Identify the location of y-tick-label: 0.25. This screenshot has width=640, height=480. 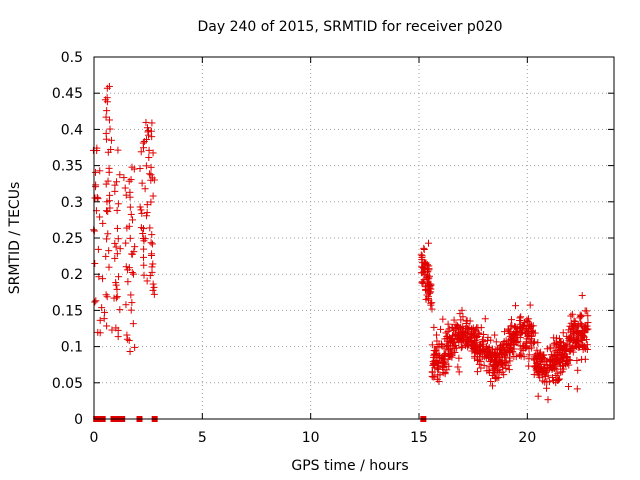
(67, 239).